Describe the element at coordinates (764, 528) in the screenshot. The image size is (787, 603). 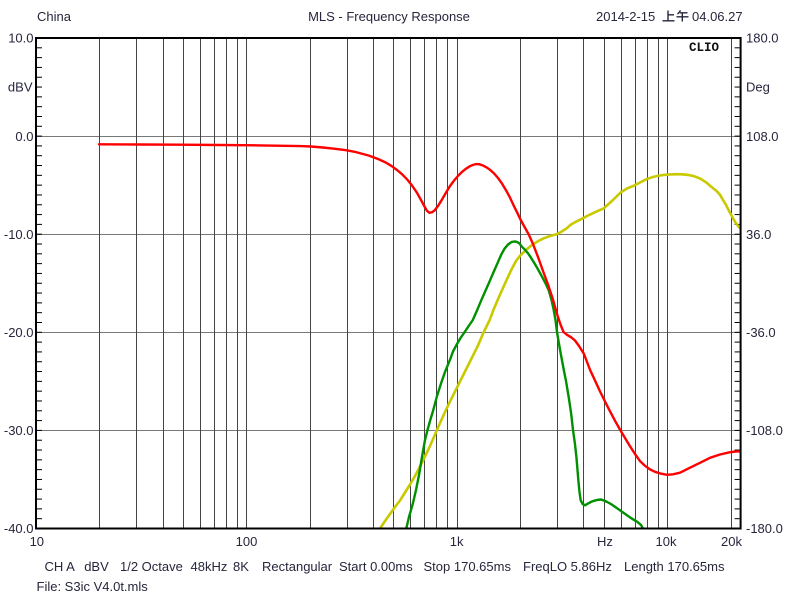
I see `svg-text: -180.0` at that location.